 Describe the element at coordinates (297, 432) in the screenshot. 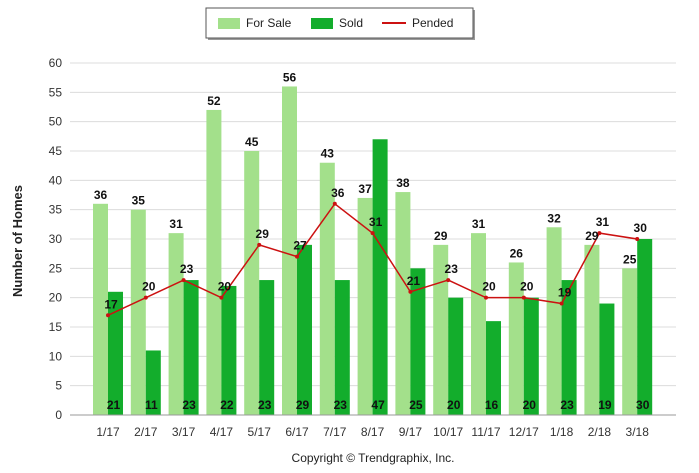

I see `x-tick-label: 6/17` at that location.